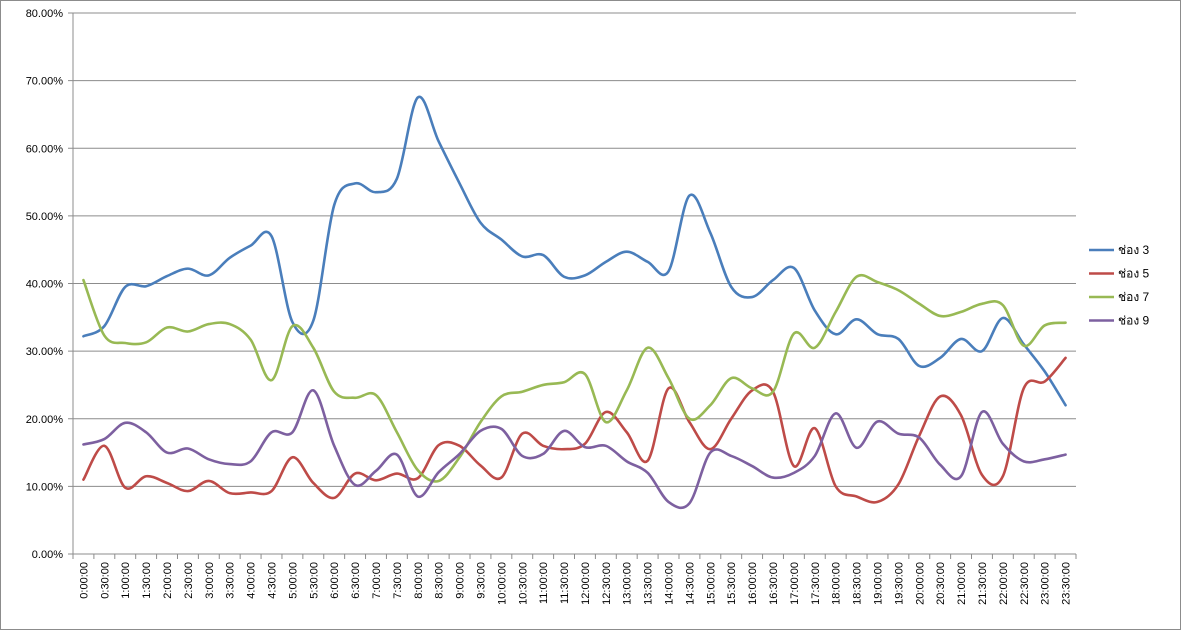  I want to click on x-tick-label: 10:30:00, so click(523, 583).